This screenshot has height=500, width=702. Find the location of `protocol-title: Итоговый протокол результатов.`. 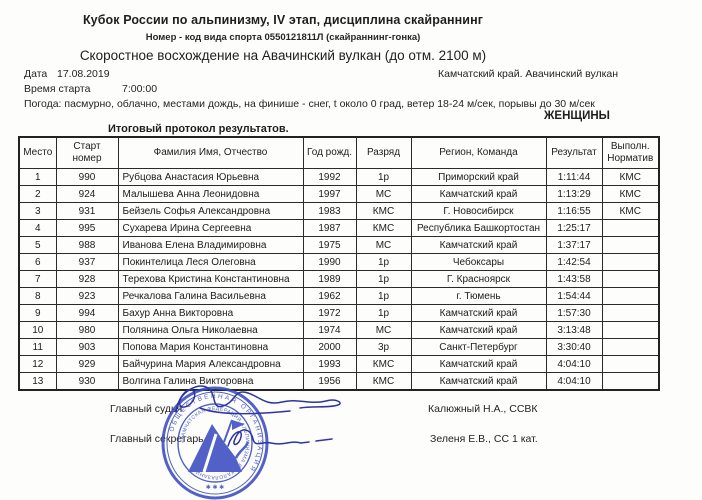

protocol-title: Итоговый протокол результатов. is located at coordinates (198, 129).